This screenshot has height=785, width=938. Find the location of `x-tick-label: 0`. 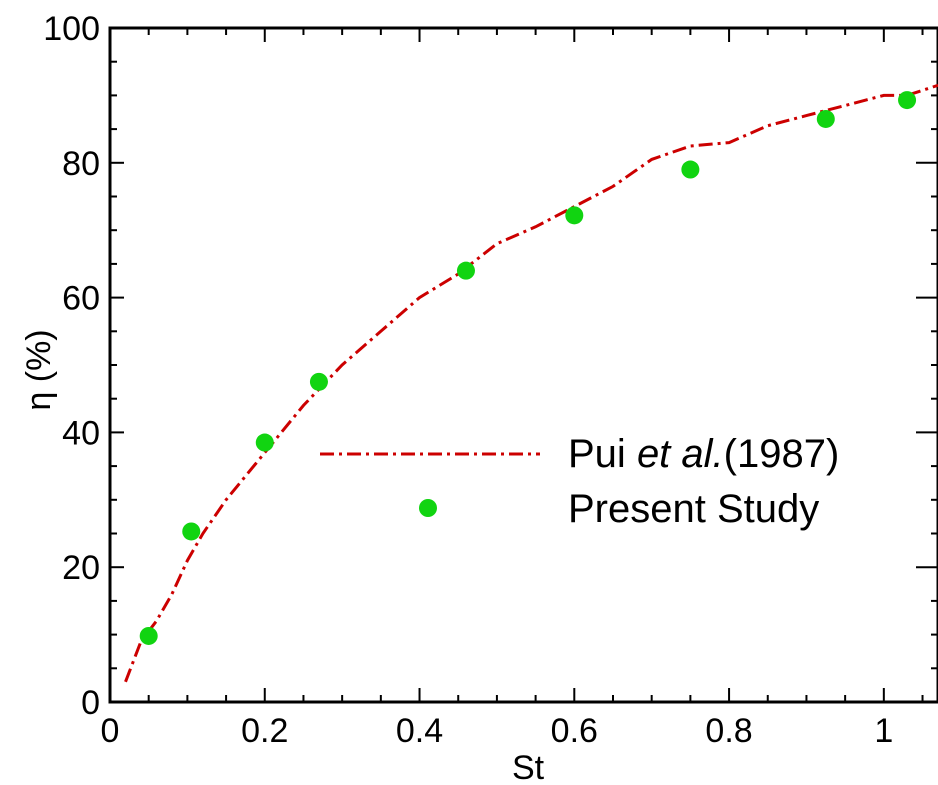

x-tick-label: 0 is located at coordinates (110, 731).